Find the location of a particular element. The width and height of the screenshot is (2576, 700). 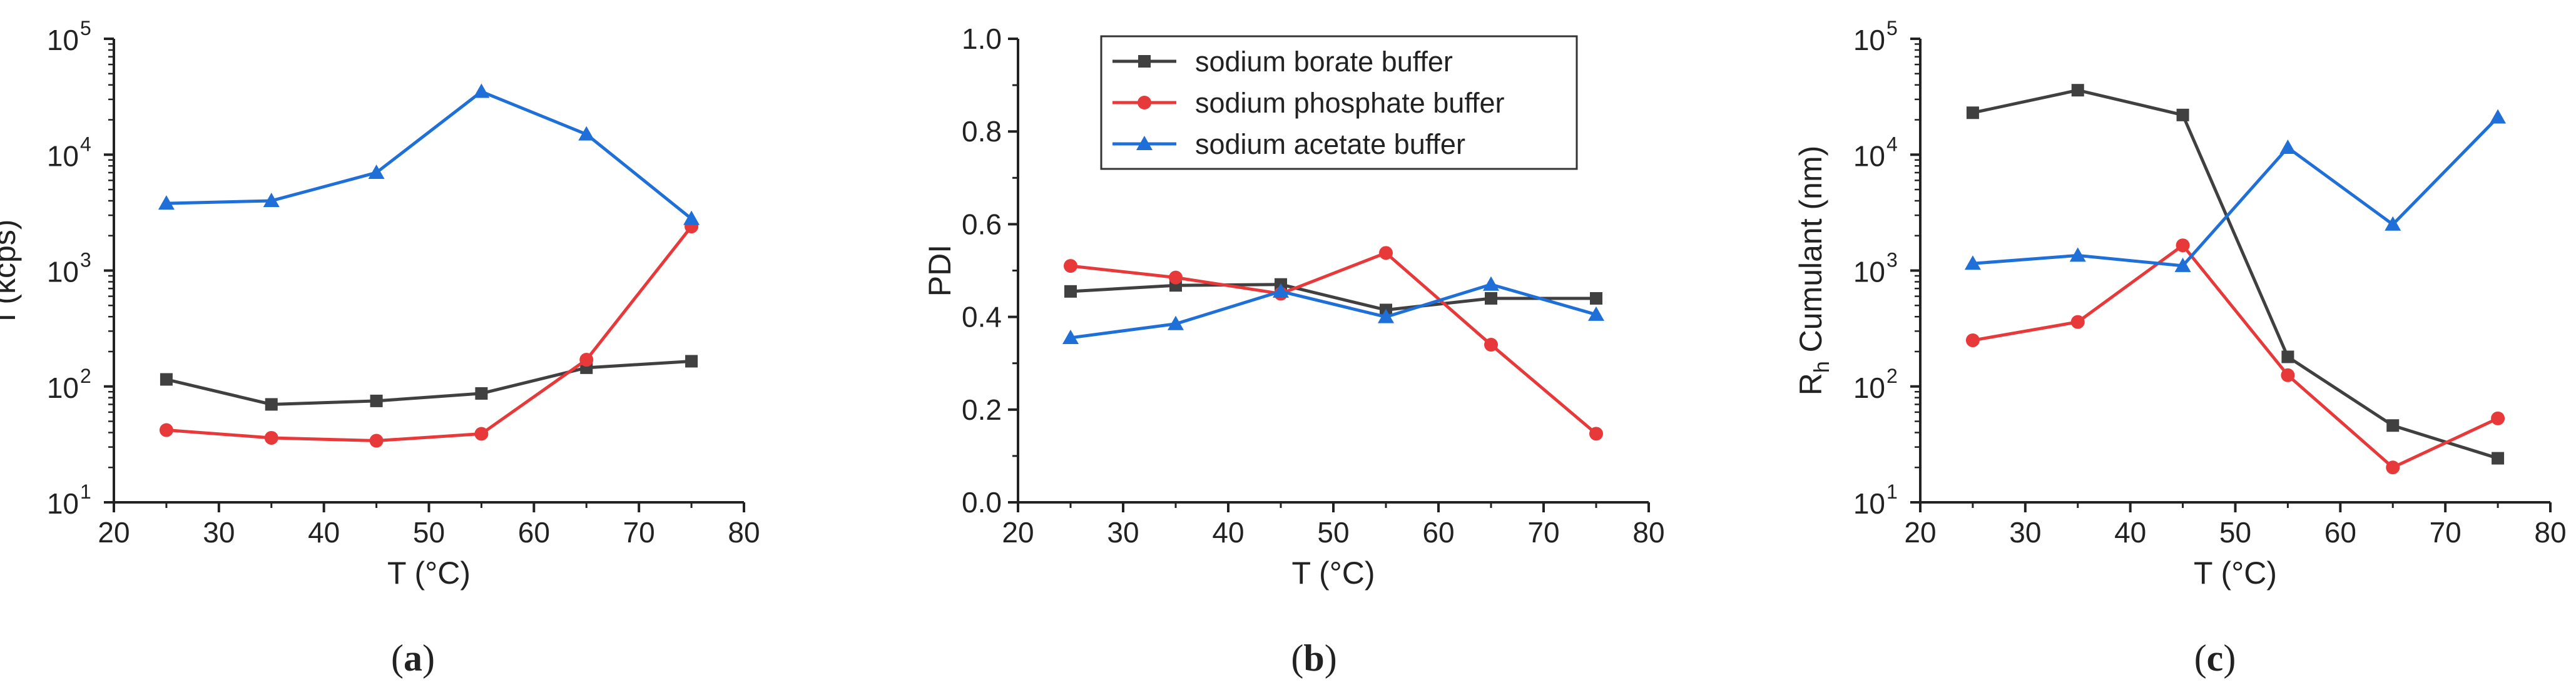

legend-marker-circle is located at coordinates (1144, 102).